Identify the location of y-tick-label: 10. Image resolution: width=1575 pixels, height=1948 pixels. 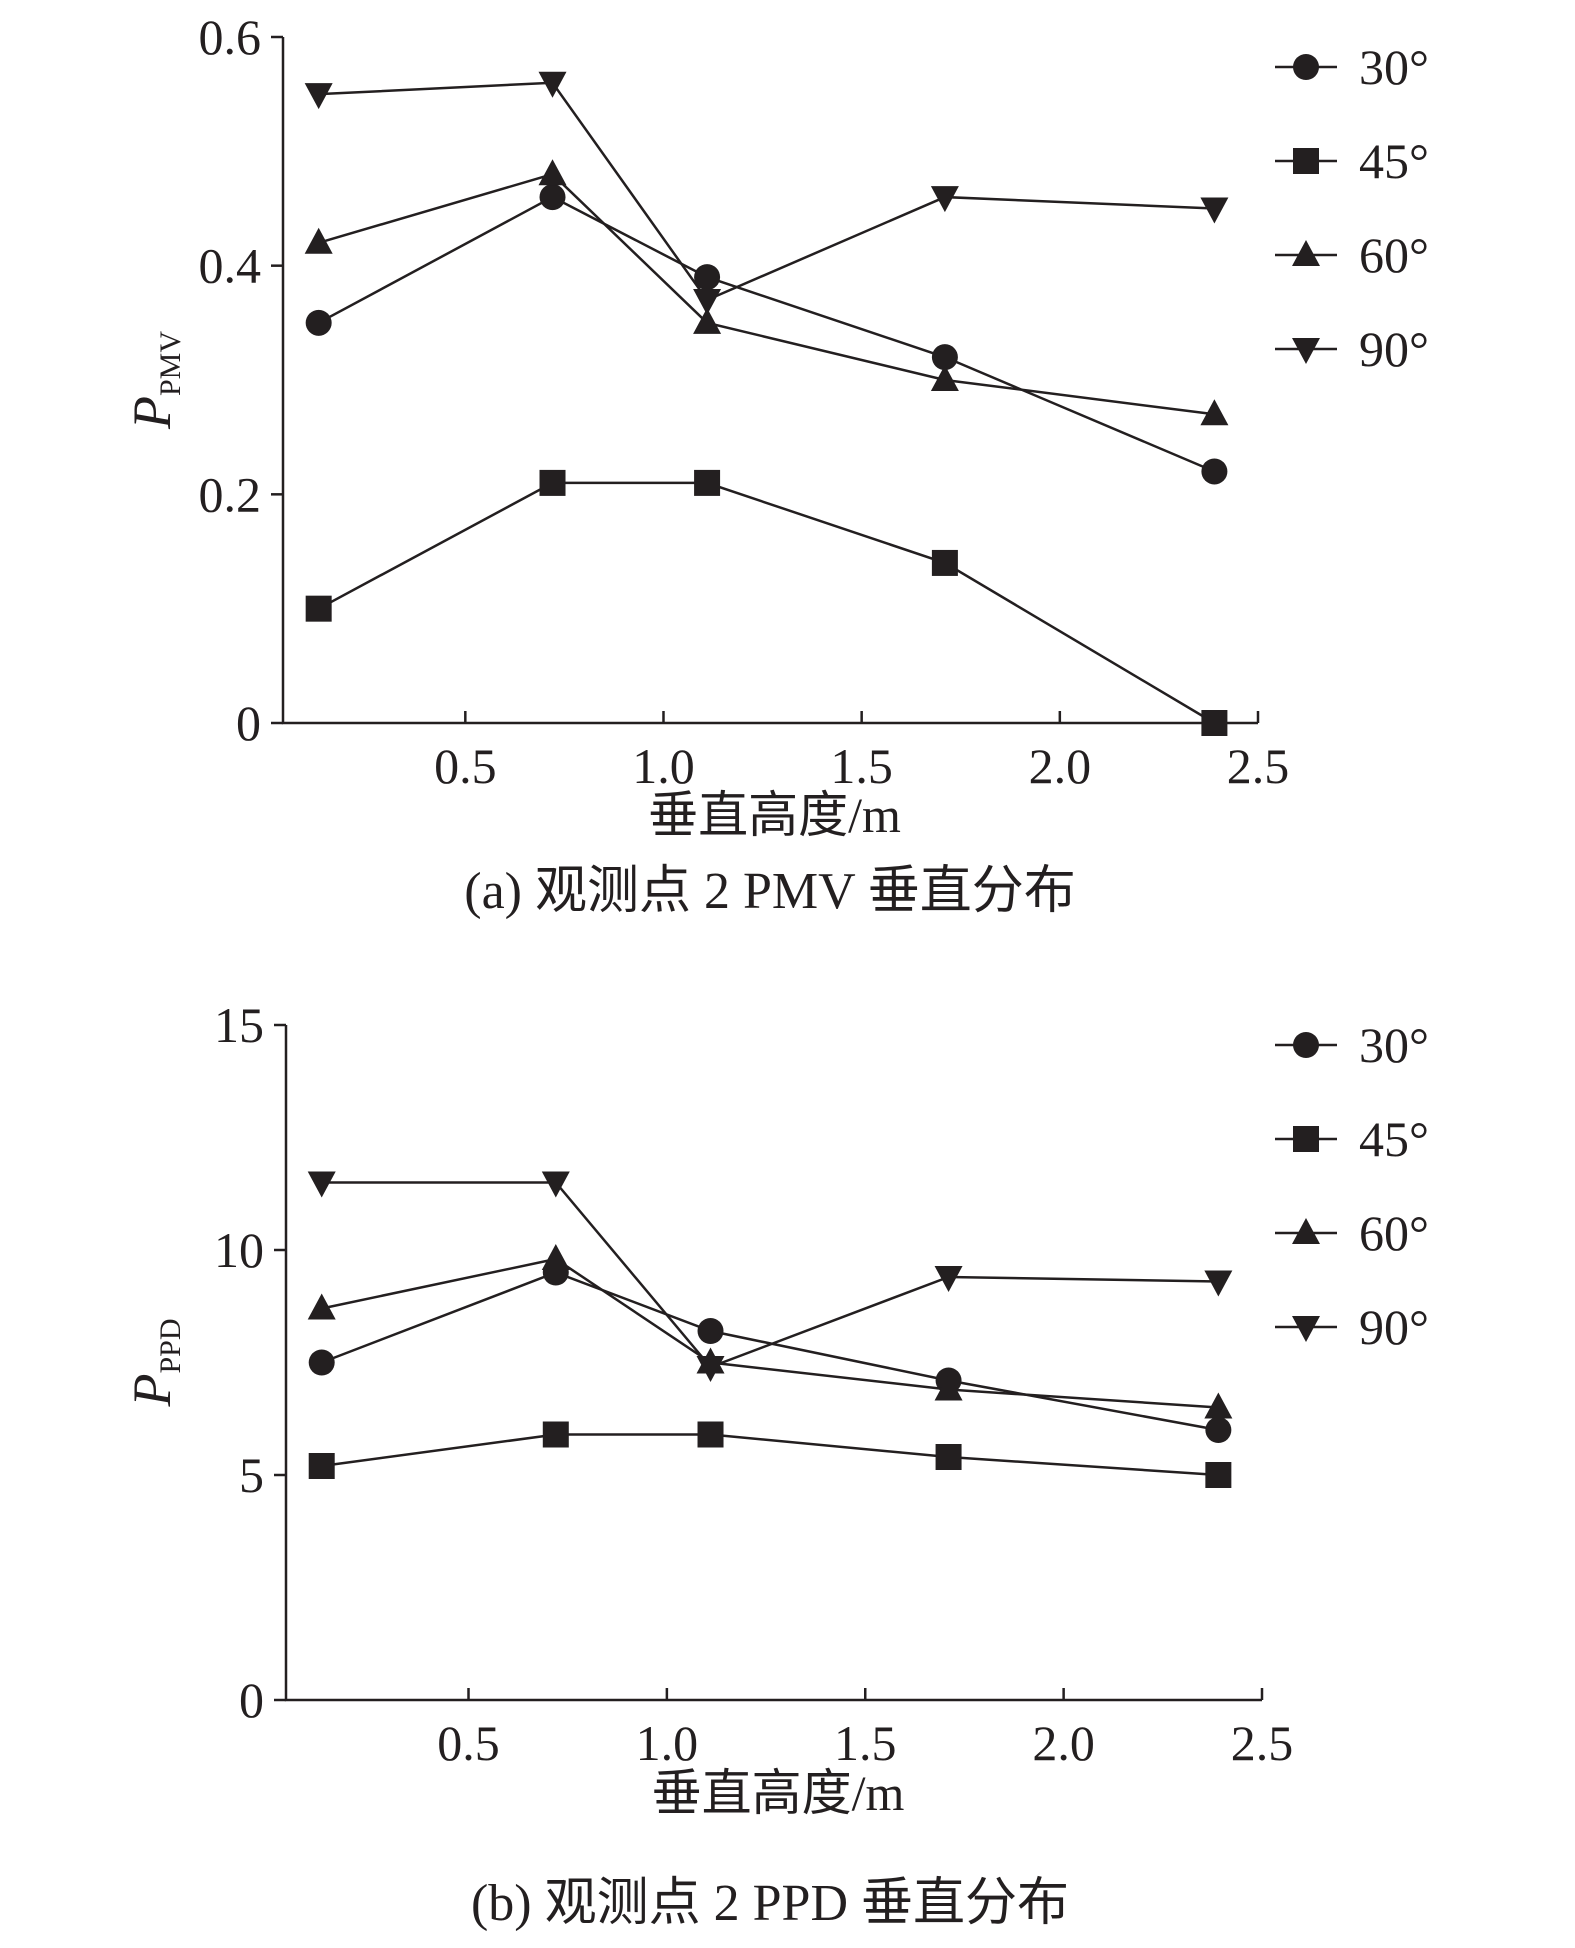
(239, 1250).